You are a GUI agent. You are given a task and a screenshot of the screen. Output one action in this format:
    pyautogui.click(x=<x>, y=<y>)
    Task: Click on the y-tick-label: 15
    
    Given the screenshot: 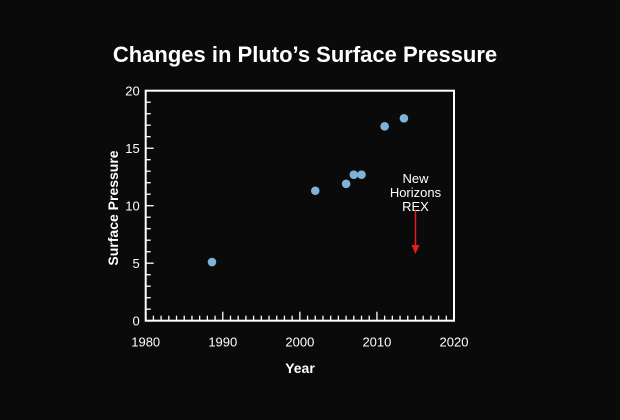 What is the action you would take?
    pyautogui.click(x=132, y=148)
    